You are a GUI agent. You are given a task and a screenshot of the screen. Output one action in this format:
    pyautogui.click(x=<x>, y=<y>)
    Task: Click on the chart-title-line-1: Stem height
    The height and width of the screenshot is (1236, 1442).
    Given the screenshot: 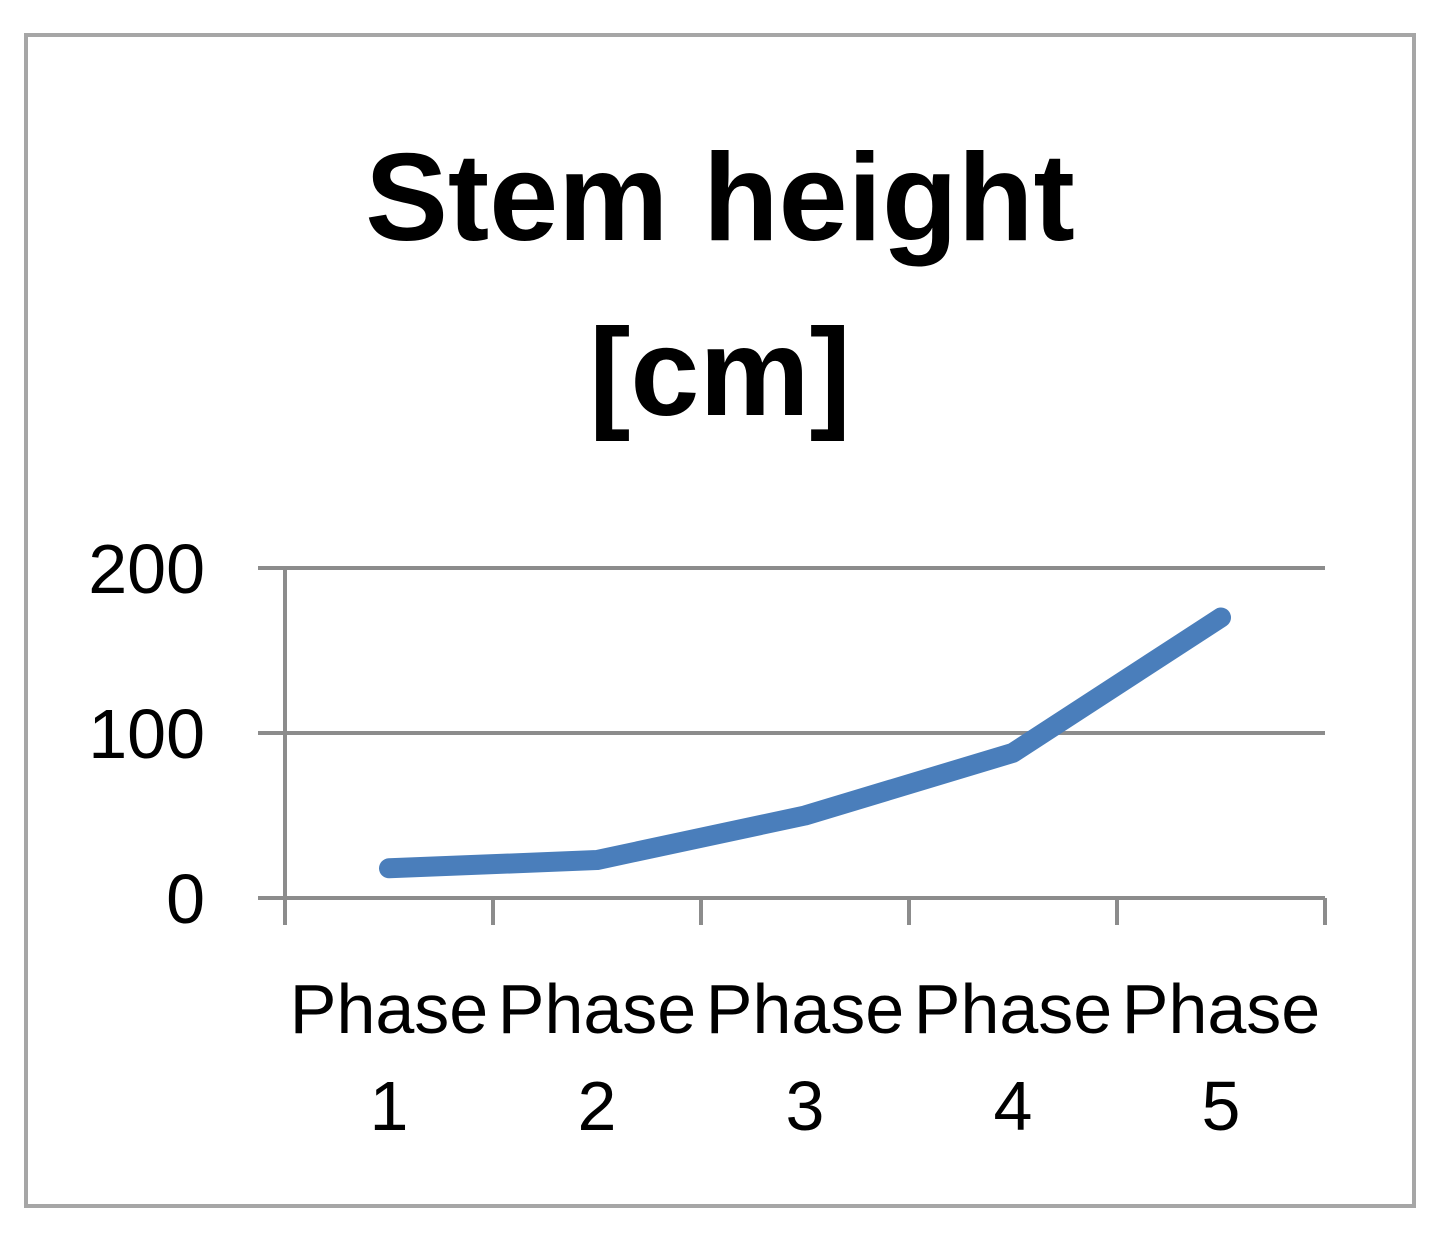 What is the action you would take?
    pyautogui.click(x=720, y=198)
    